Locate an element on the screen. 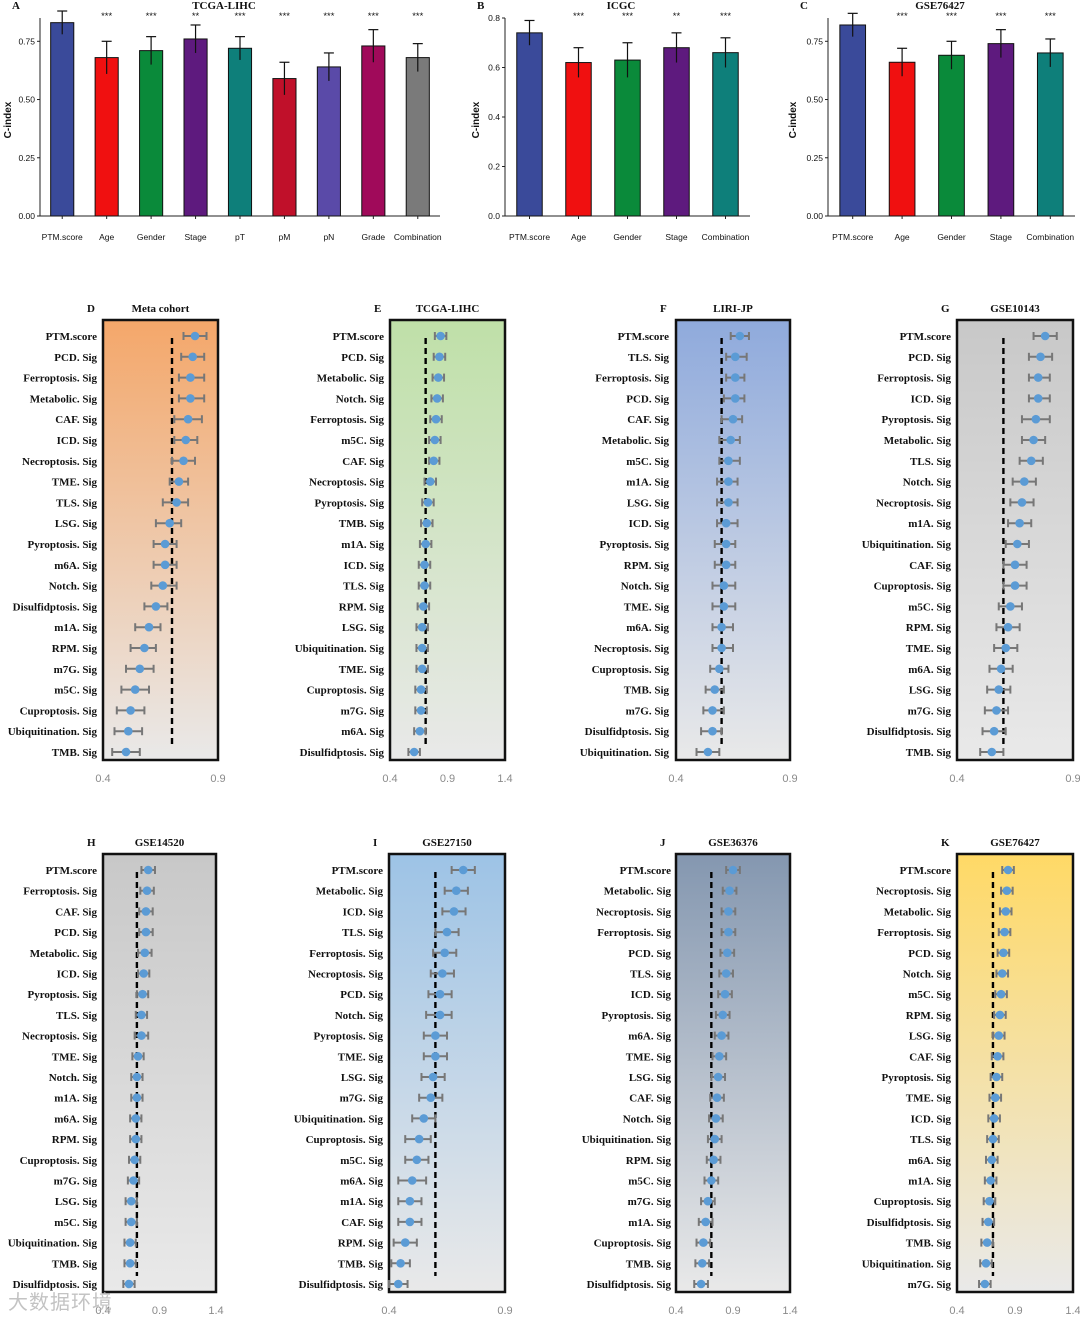 This screenshot has width=1080, height=1318. x-tick-label: Combination is located at coordinates (418, 237).